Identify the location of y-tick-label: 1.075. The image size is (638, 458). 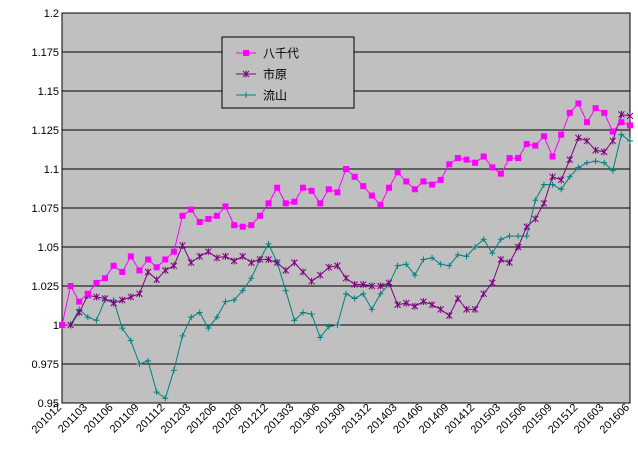
(45, 209).